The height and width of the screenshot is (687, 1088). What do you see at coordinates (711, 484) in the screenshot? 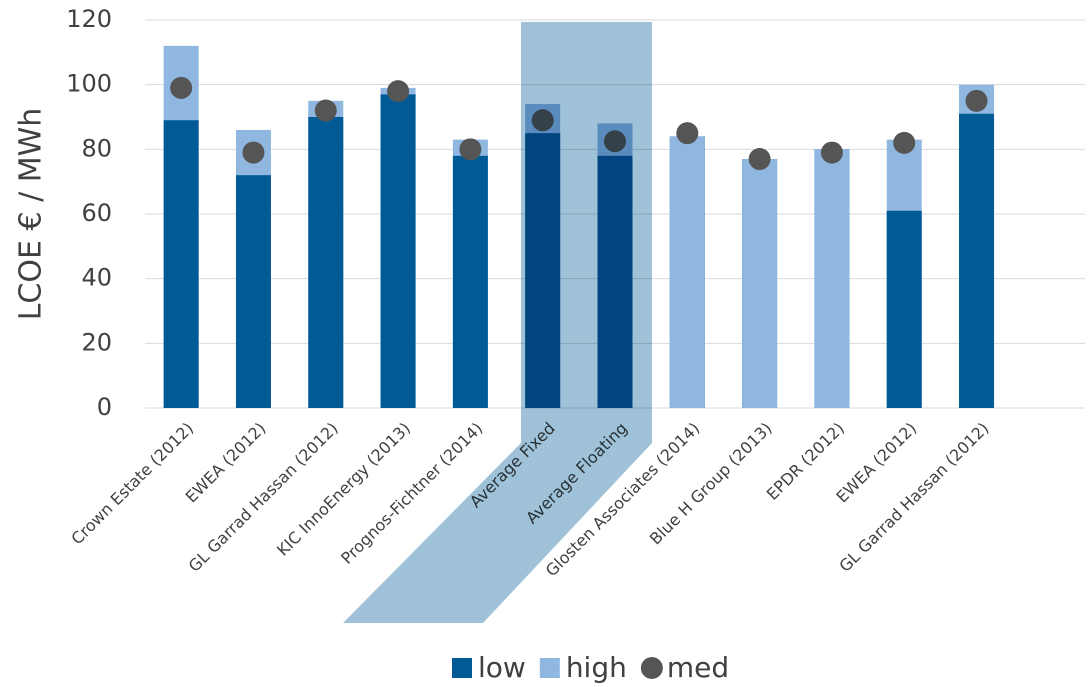
I see `x-tick-label: Blue H Group (2013)` at bounding box center [711, 484].